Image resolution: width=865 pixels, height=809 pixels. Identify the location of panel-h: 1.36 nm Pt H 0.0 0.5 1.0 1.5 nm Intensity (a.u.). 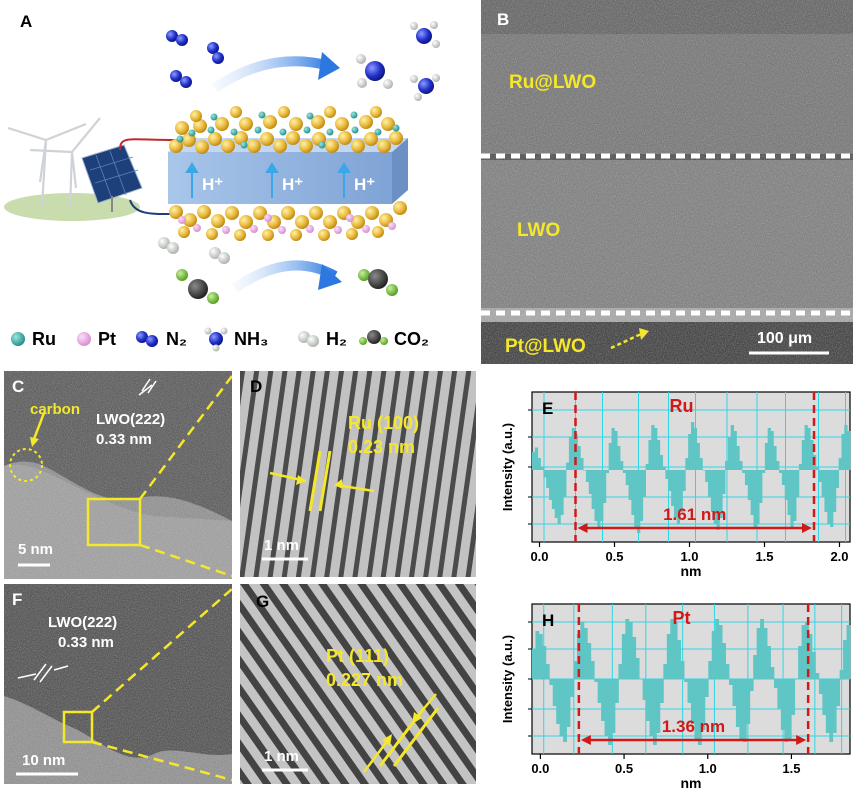
(674, 692).